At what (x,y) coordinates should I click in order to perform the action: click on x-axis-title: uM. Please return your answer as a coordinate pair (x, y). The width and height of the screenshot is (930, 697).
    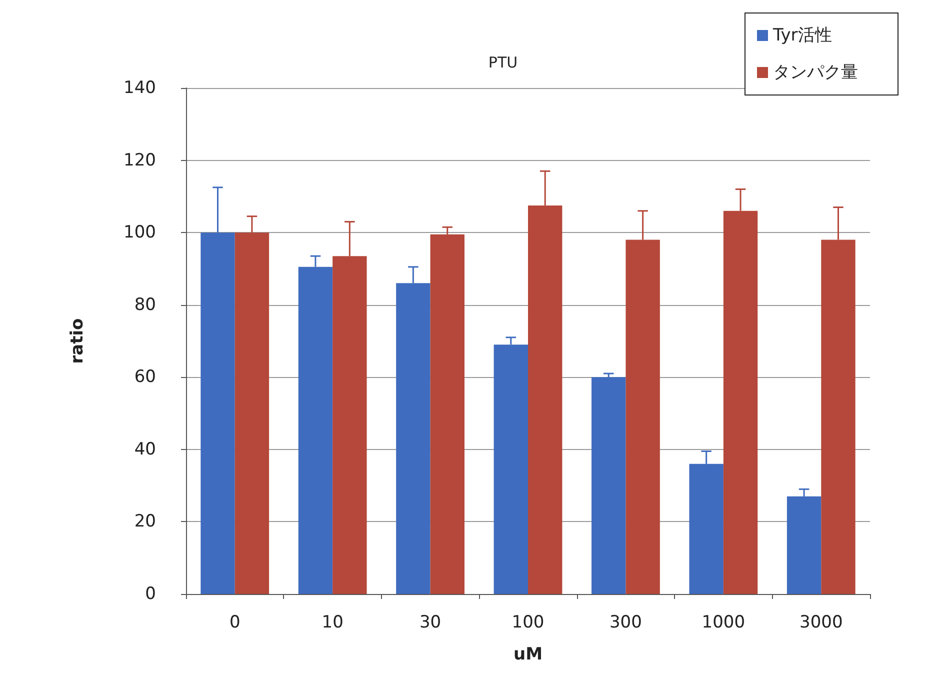
    Looking at the image, I should click on (528, 654).